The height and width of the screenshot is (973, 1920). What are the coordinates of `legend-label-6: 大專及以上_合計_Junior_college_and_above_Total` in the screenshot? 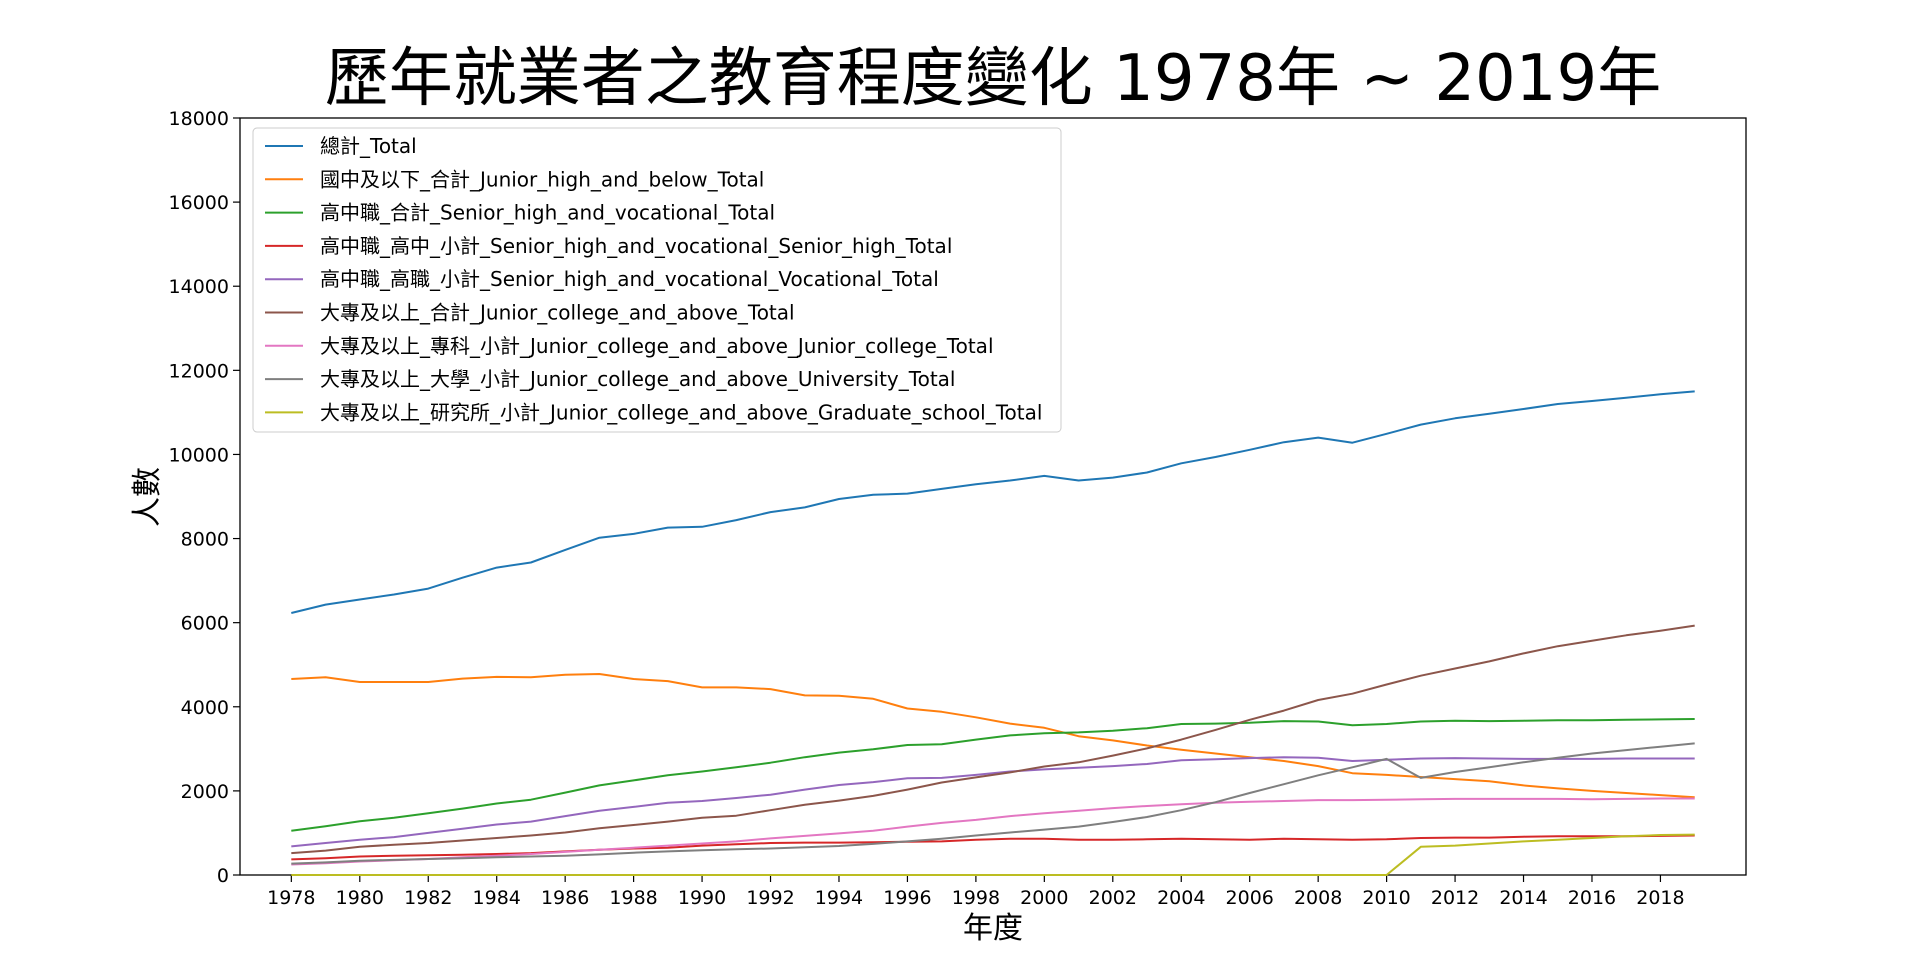 It's located at (557, 313).